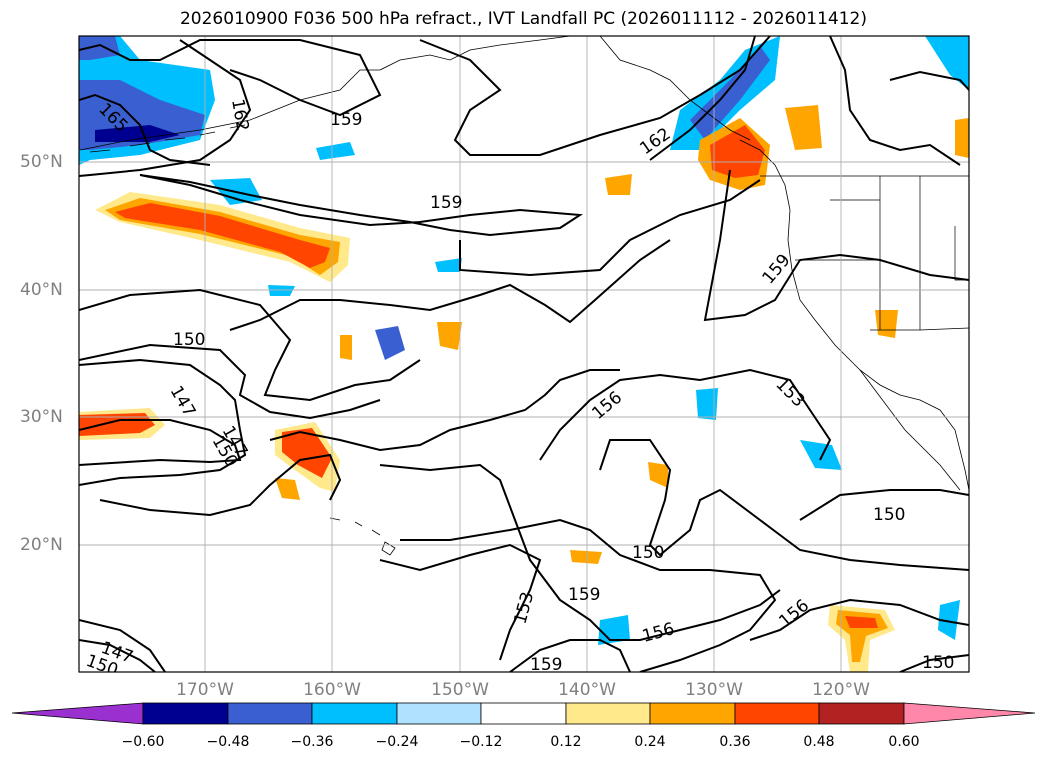 This screenshot has width=1047, height=765. I want to click on contour-165-ne, so click(895, 101).